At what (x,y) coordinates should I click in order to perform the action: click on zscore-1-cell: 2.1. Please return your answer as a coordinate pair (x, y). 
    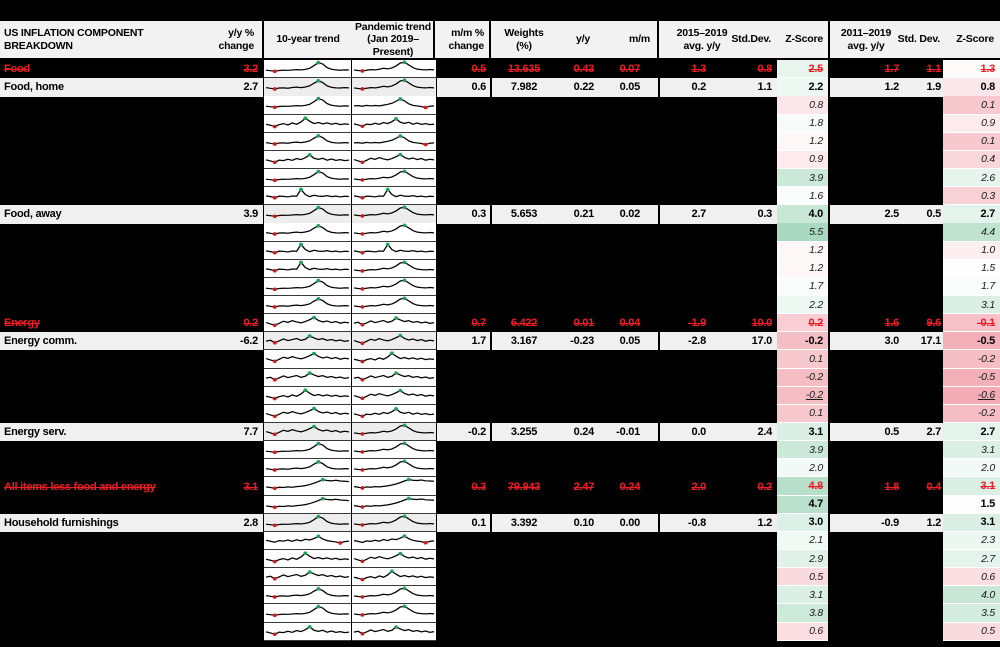
    Looking at the image, I should click on (802, 541).